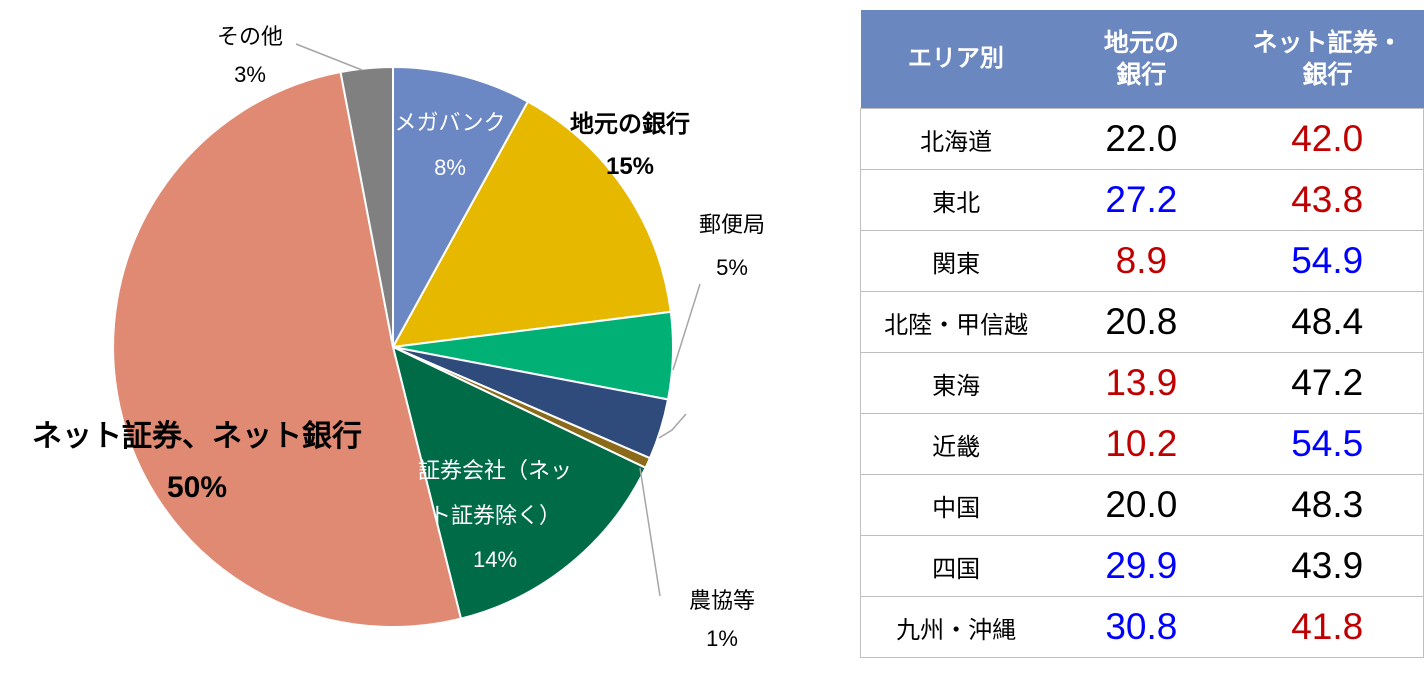  I want to click on table-row: 中国 20.0 48.3, so click(1142, 505).